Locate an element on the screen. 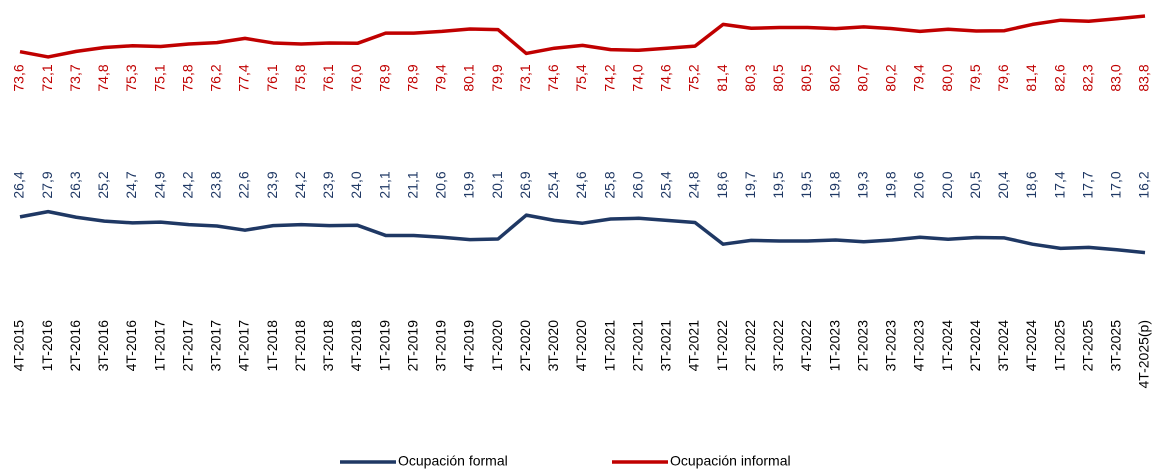  data-label: 22,6 is located at coordinates (244, 184).